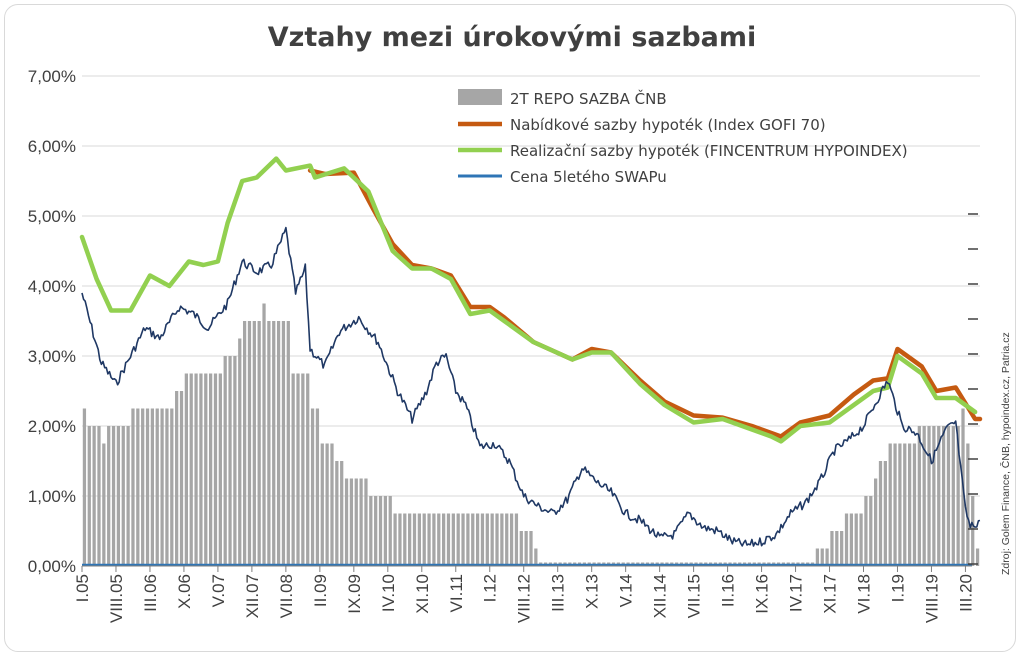  What do you see at coordinates (694, 596) in the screenshot?
I see `x-tick-label: VII.15` at bounding box center [694, 596].